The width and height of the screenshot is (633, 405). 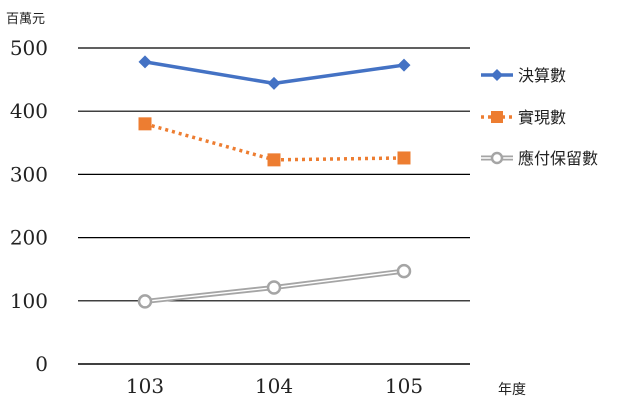 I want to click on y-tick-label: 100, so click(x=29, y=301).